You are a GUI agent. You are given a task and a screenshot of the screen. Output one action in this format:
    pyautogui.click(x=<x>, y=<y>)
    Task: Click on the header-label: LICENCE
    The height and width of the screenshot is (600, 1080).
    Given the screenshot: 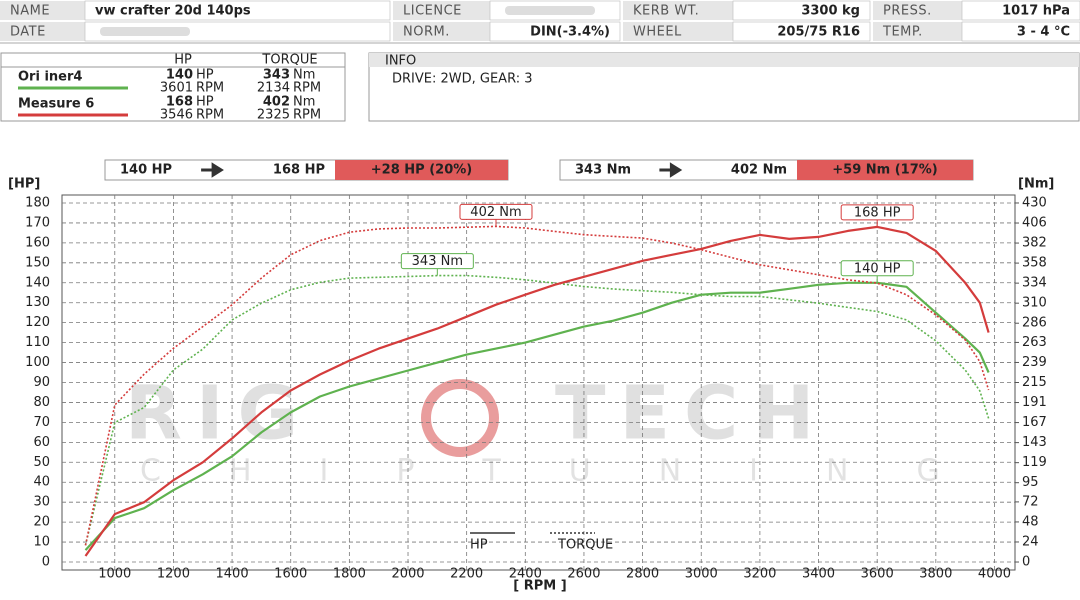 What is the action you would take?
    pyautogui.click(x=432, y=11)
    